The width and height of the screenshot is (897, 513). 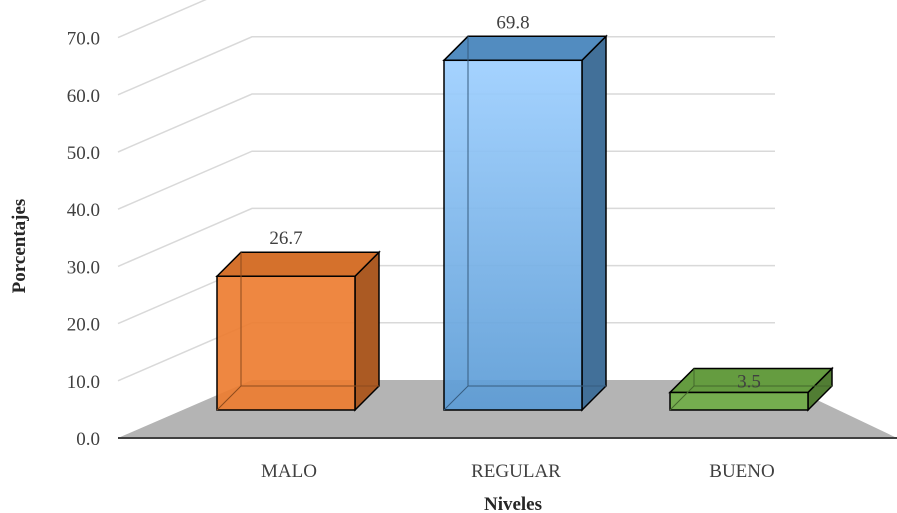 What do you see at coordinates (83, 96) in the screenshot?
I see `y-tick-label: 60.0` at bounding box center [83, 96].